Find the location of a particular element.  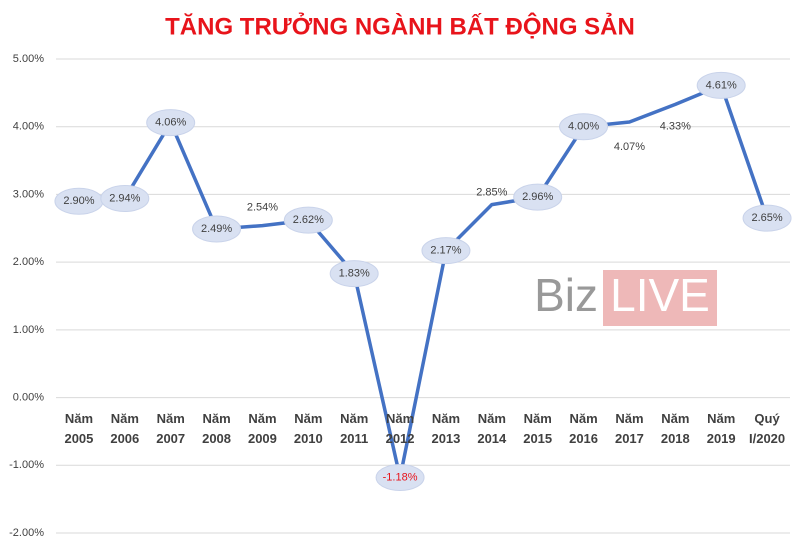

x-tick-label: Năm 2008 is located at coordinates (217, 428).